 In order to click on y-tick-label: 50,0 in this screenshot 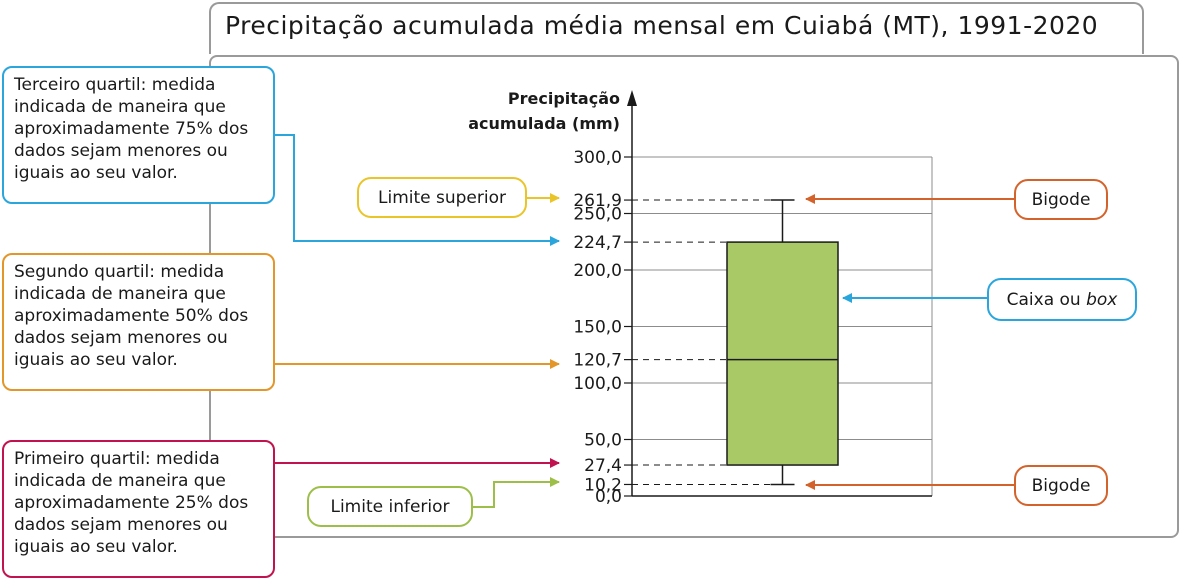, I will do `click(603, 441)`.